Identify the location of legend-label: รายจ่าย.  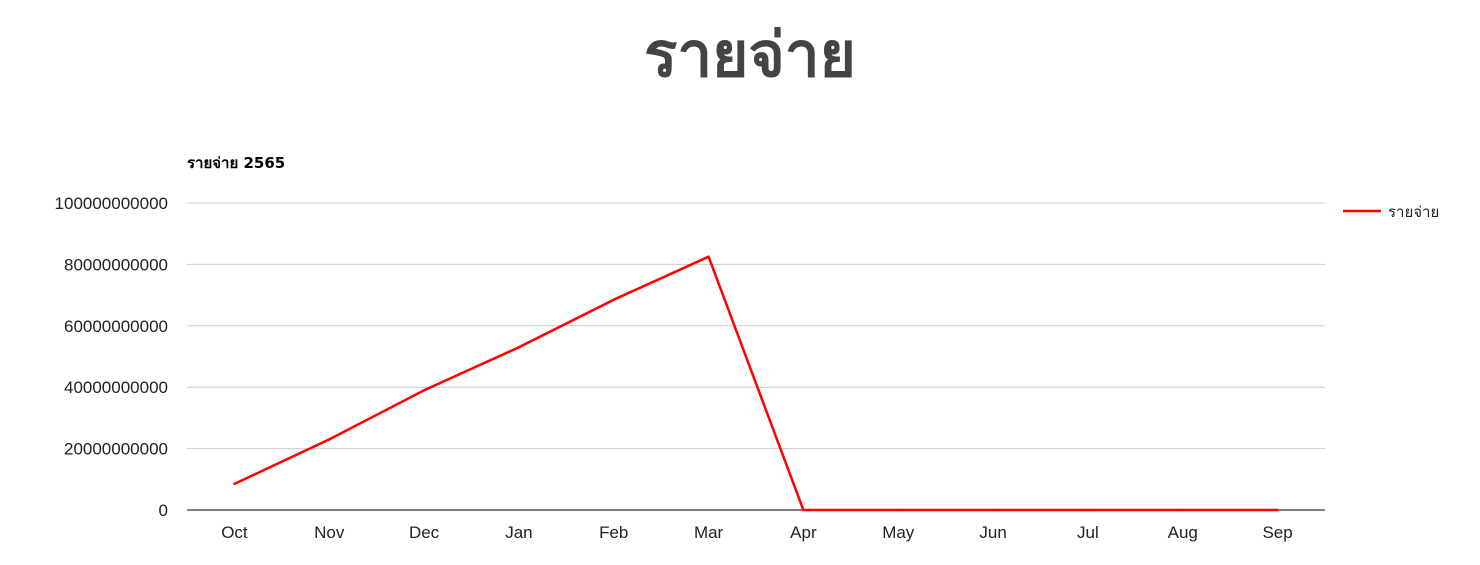
(1413, 212).